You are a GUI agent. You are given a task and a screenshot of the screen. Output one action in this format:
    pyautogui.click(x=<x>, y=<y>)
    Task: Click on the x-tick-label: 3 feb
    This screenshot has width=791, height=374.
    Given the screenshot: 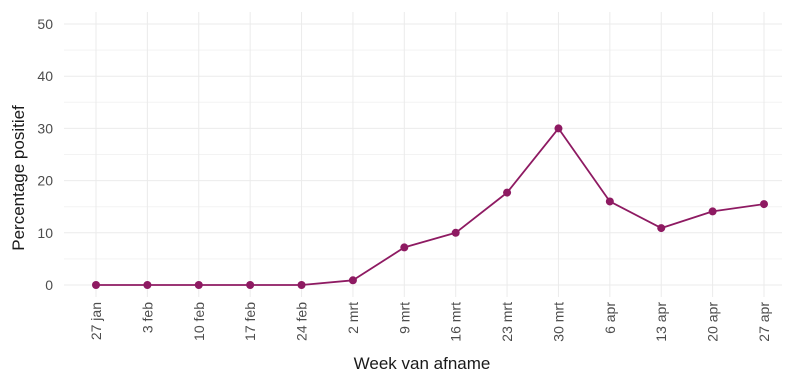 What is the action you would take?
    pyautogui.click(x=147, y=317)
    